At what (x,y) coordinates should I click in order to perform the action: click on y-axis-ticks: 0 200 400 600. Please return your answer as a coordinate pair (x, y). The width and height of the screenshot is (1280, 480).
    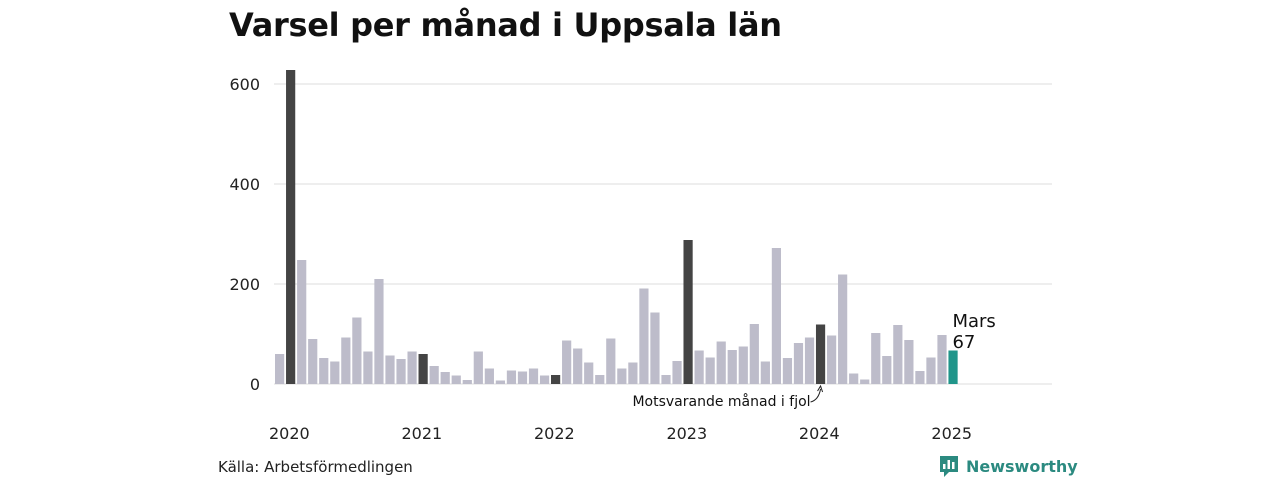
    Looking at the image, I should click on (244, 234).